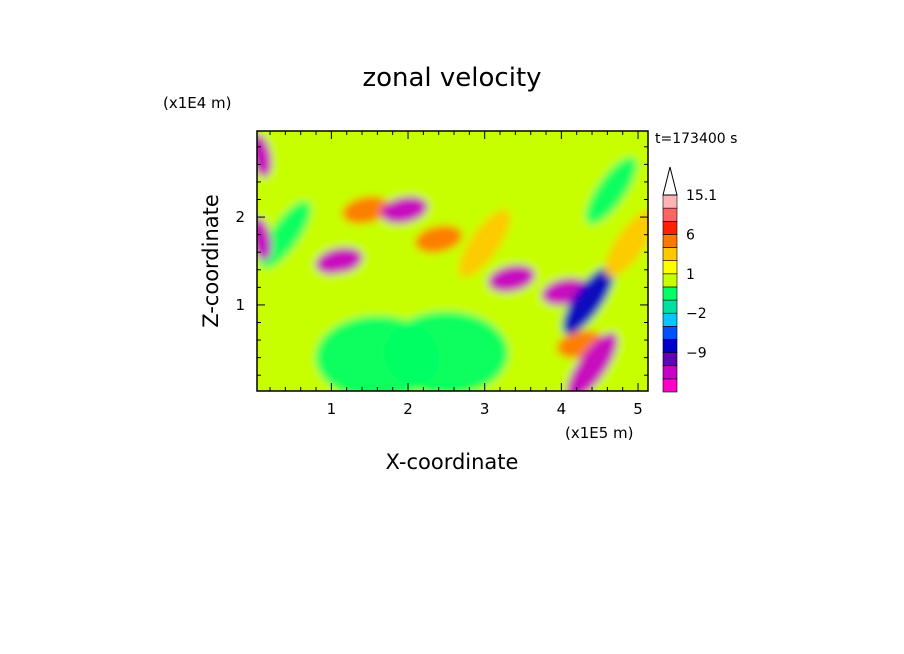 The width and height of the screenshot is (904, 654). Describe the element at coordinates (562, 409) in the screenshot. I see `x-tick-label: 4` at that location.